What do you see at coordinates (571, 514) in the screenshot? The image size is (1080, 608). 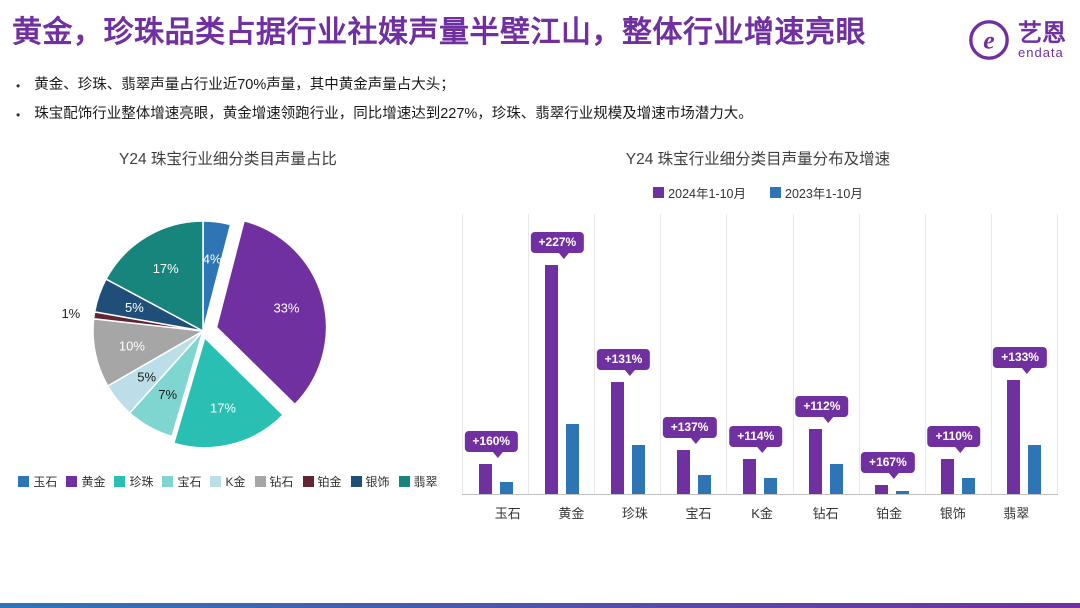 I see `bar-category-label: 黄金` at bounding box center [571, 514].